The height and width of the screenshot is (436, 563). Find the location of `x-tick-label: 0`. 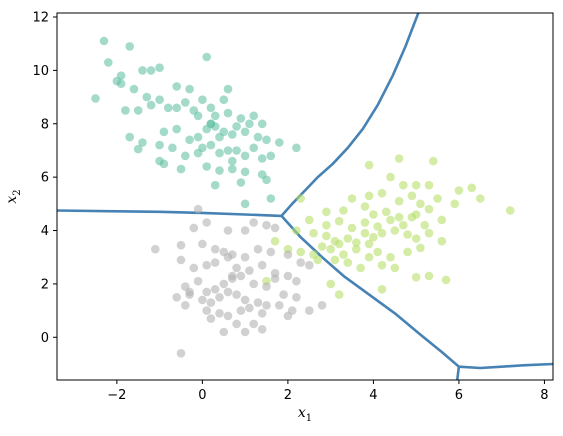

x-tick-label: 0 is located at coordinates (202, 395).